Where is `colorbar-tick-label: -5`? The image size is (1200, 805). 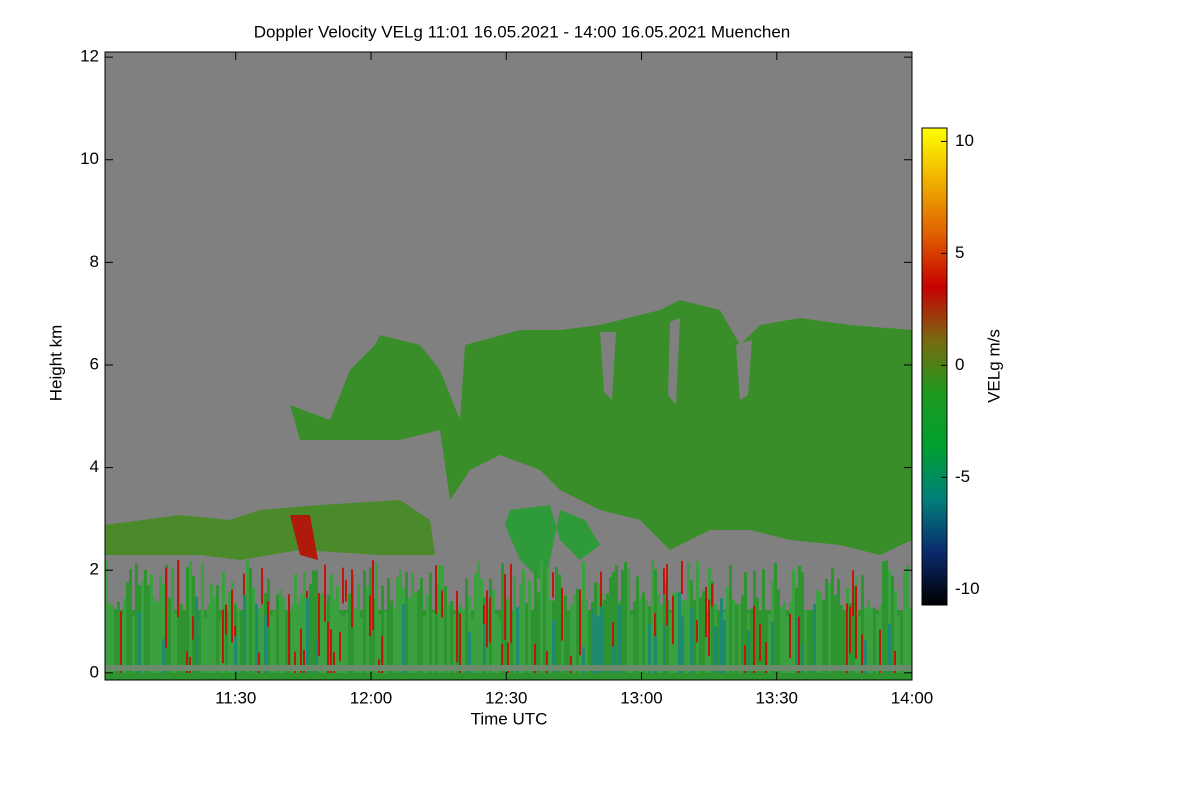 colorbar-tick-label: -5 is located at coordinates (962, 476).